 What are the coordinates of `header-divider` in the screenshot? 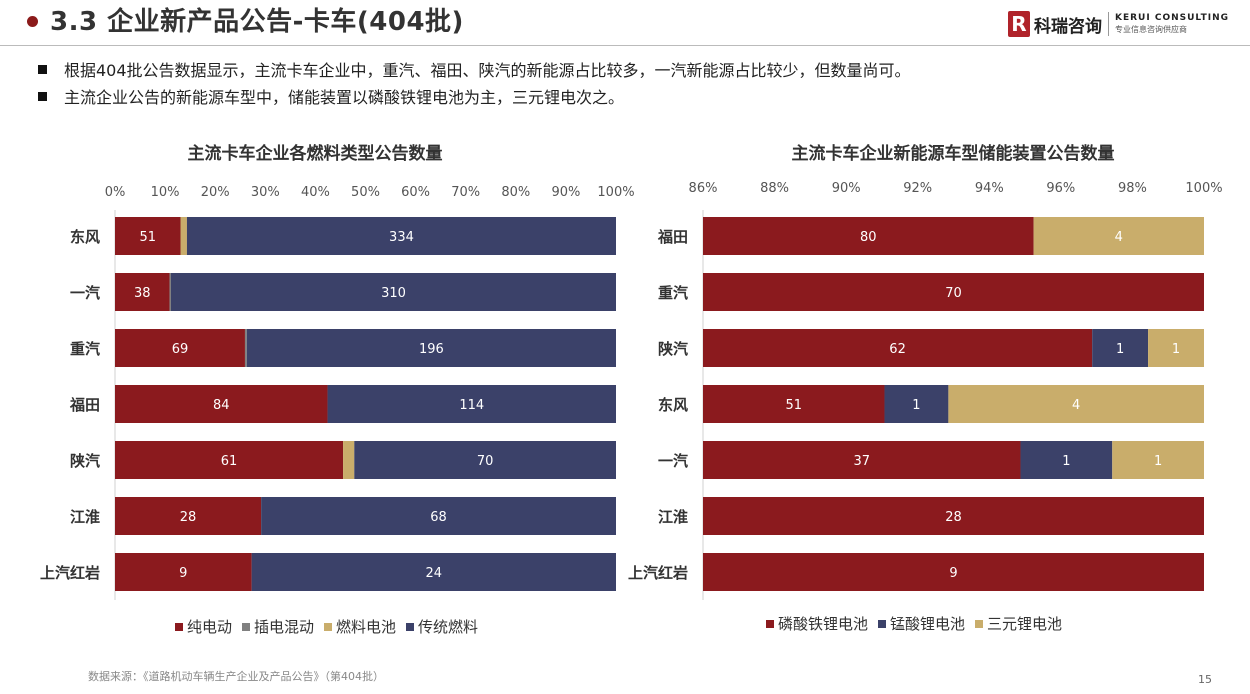 It's located at (625, 45).